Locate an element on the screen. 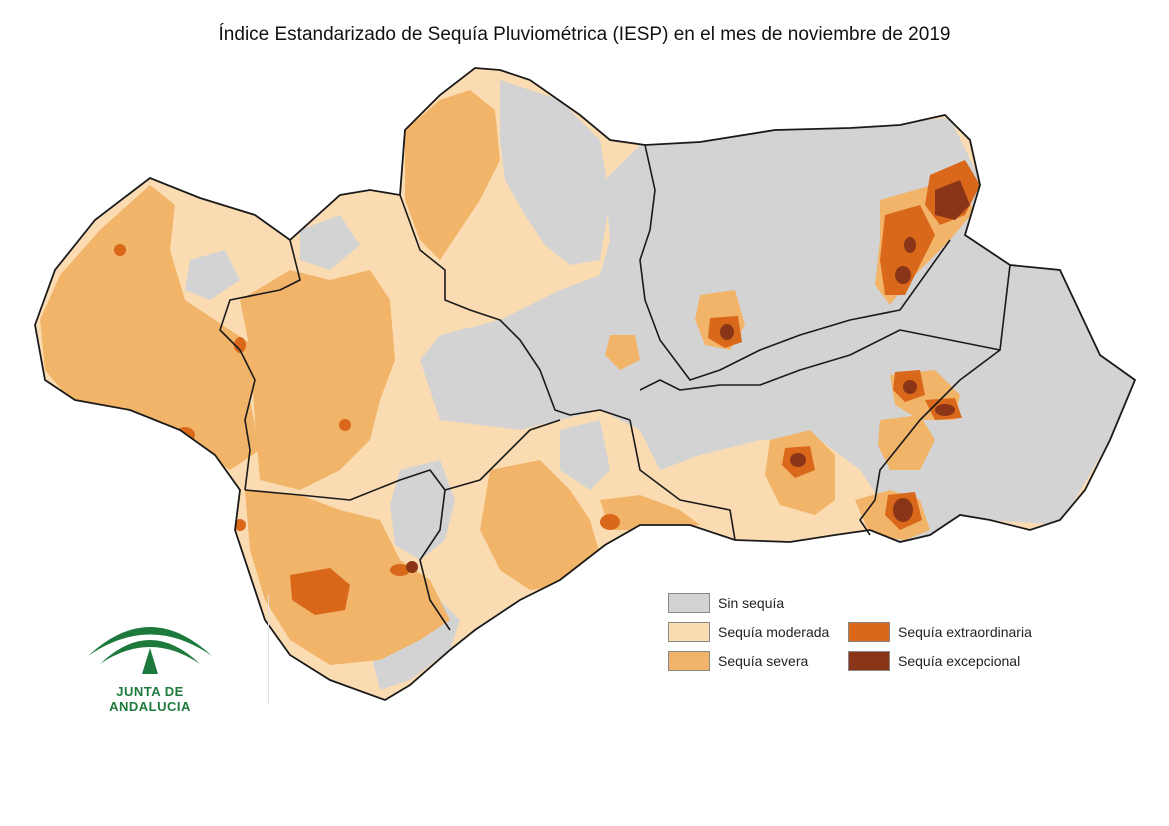  legend-label: Sin sequía is located at coordinates (751, 603).